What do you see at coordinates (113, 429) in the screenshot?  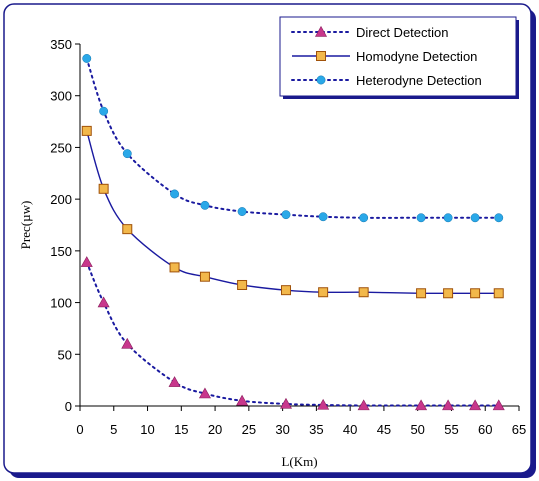 I see `x-tick-label: 5` at bounding box center [113, 429].